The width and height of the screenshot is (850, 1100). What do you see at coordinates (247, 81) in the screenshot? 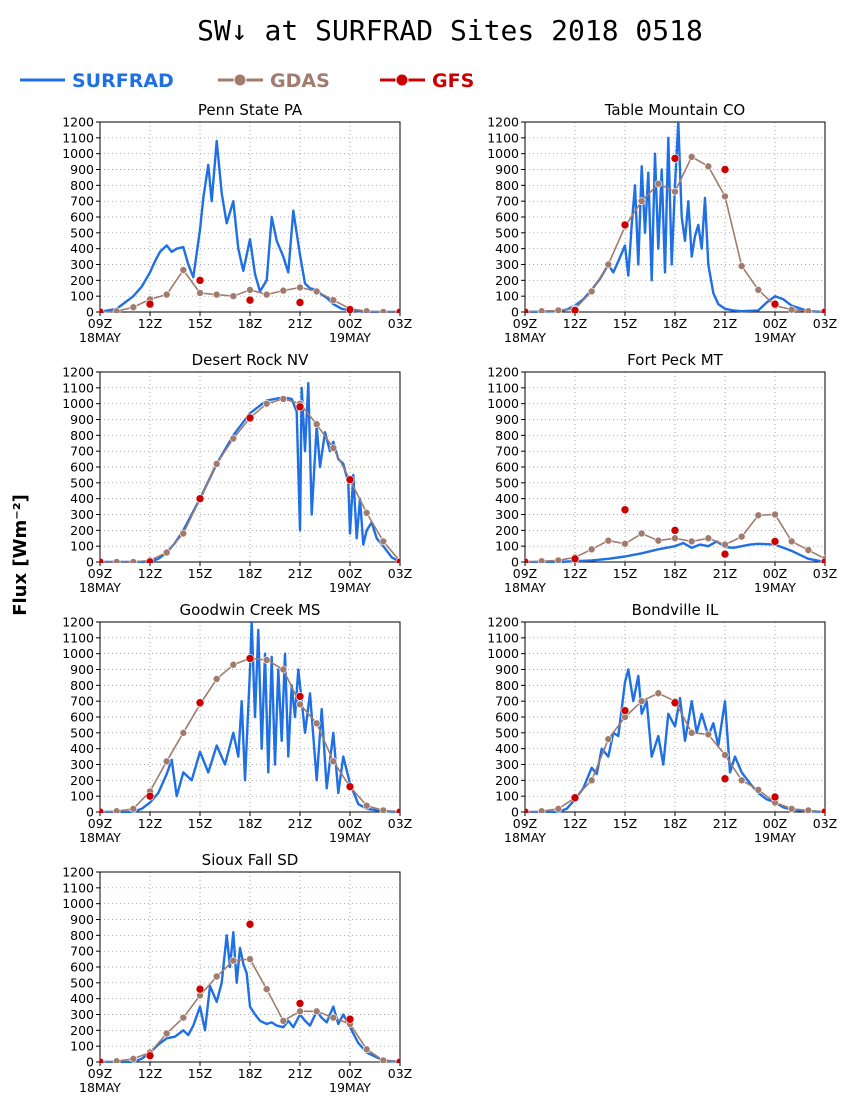
I see `legend: SURFRAD GDAS GFS` at bounding box center [247, 81].